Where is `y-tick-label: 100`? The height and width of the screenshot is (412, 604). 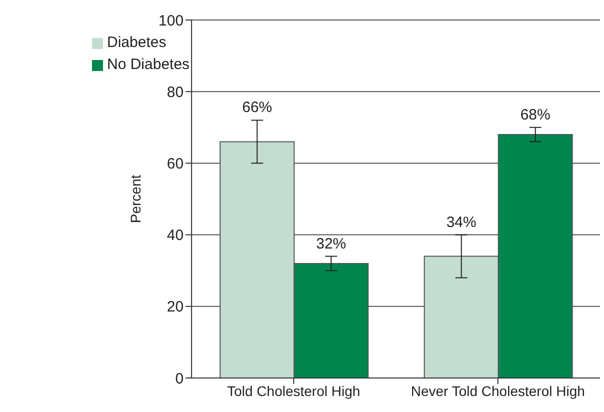
y-tick-label: 100 is located at coordinates (171, 21).